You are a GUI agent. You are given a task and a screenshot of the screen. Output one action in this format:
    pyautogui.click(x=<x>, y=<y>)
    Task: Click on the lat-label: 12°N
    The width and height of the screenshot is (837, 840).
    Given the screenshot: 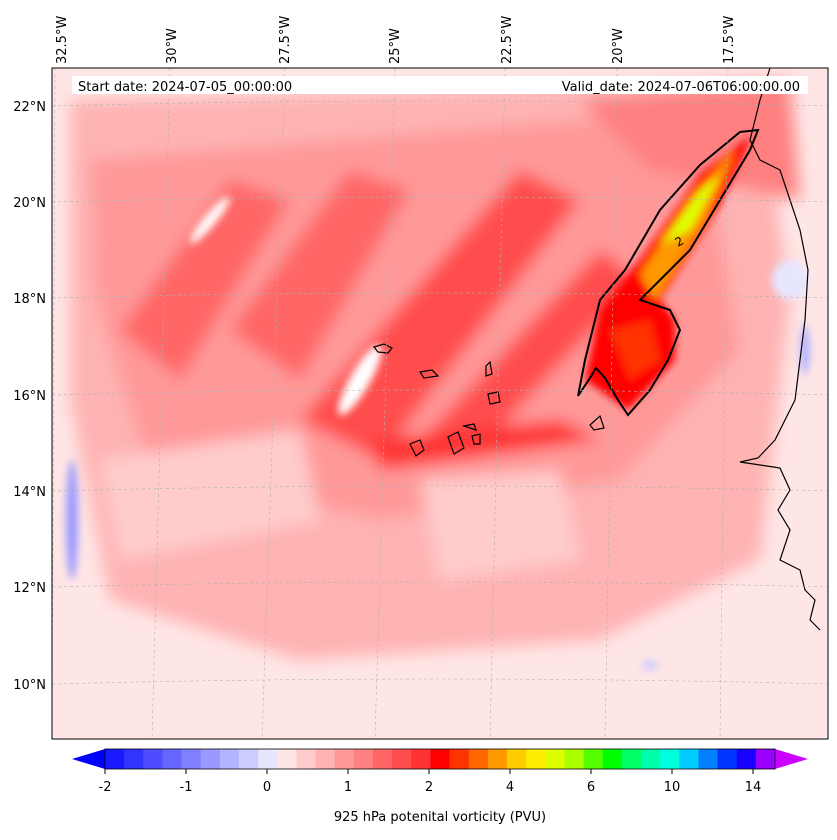 What is the action you would take?
    pyautogui.click(x=29, y=588)
    